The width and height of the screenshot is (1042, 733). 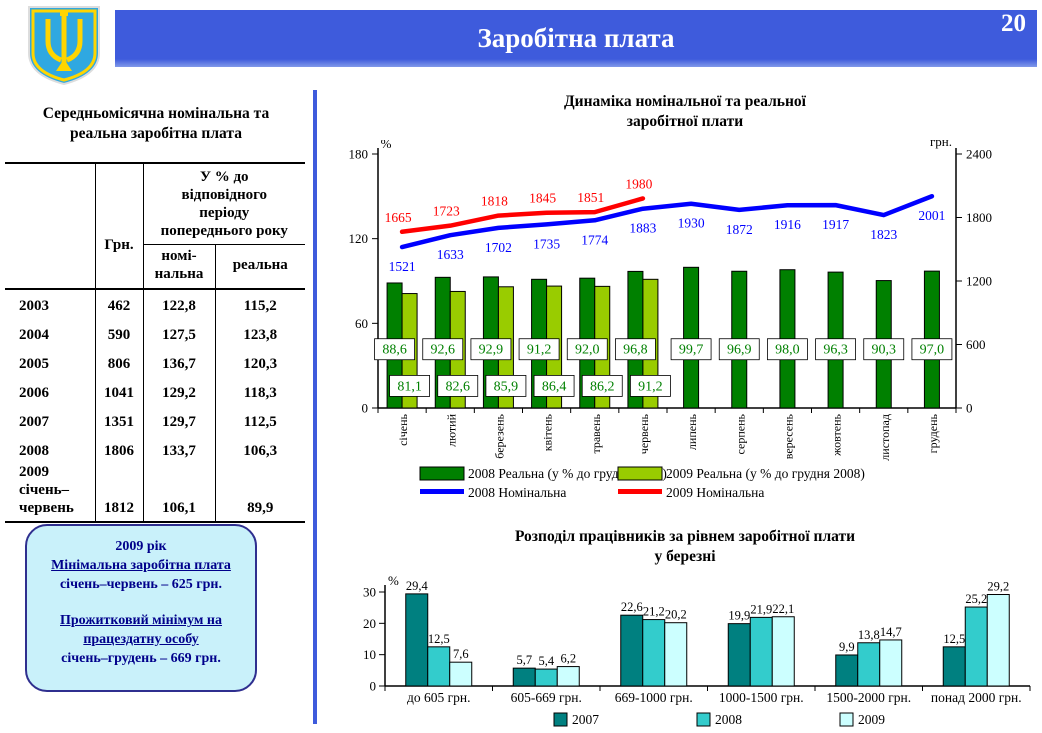 I want to click on bar-value-label: 9,9, so click(x=847, y=647).